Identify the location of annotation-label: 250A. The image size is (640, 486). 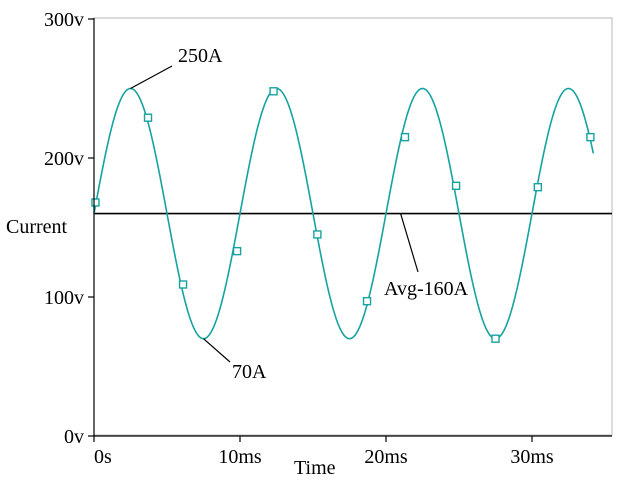
(200, 56).